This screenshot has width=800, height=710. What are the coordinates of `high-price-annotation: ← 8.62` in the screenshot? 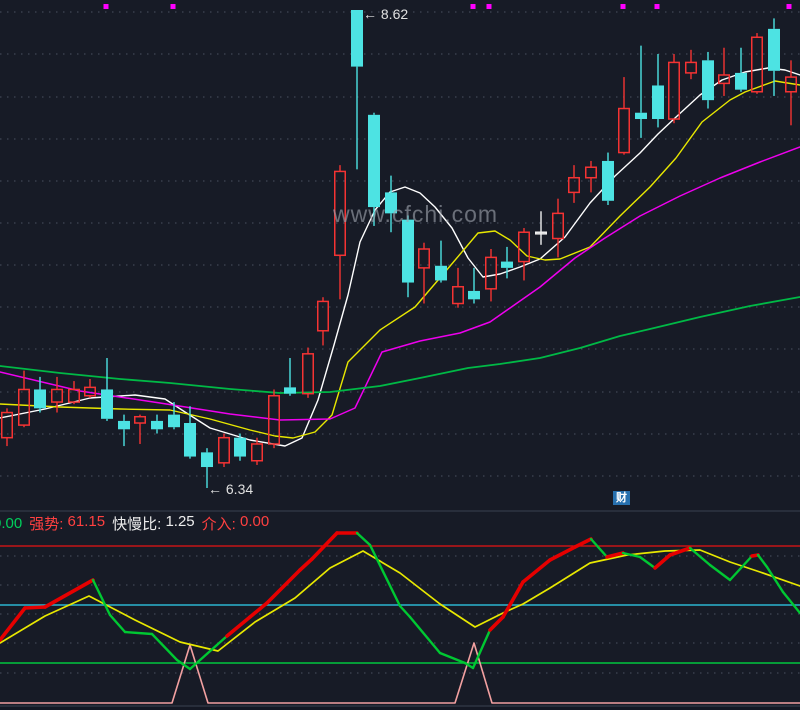 It's located at (385, 14).